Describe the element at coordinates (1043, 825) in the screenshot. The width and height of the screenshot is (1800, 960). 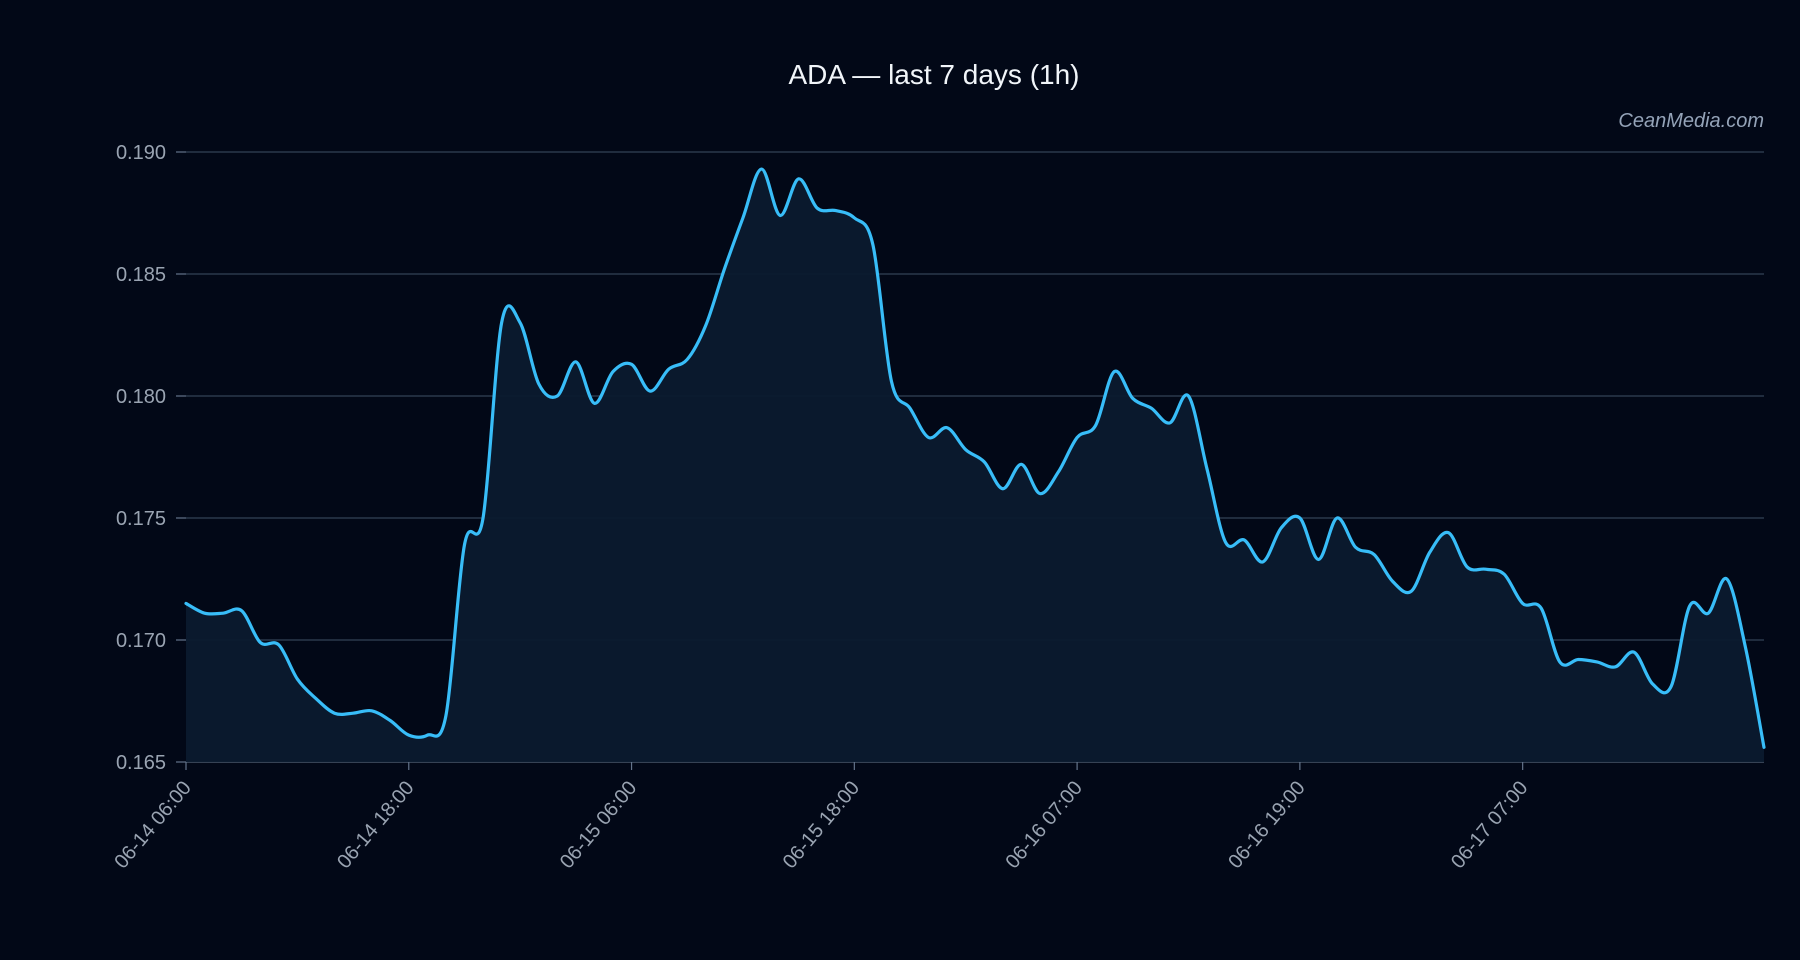
I see `x-tick-label: 06-16 07:00` at that location.